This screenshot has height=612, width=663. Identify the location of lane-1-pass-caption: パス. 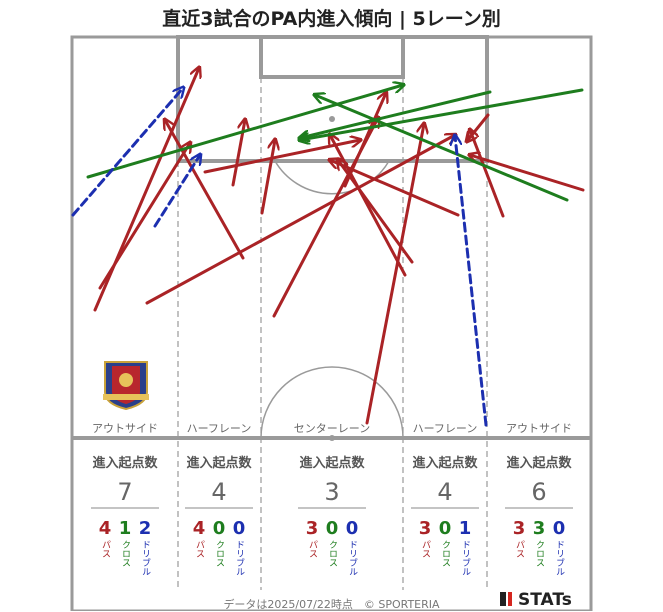
(105, 549).